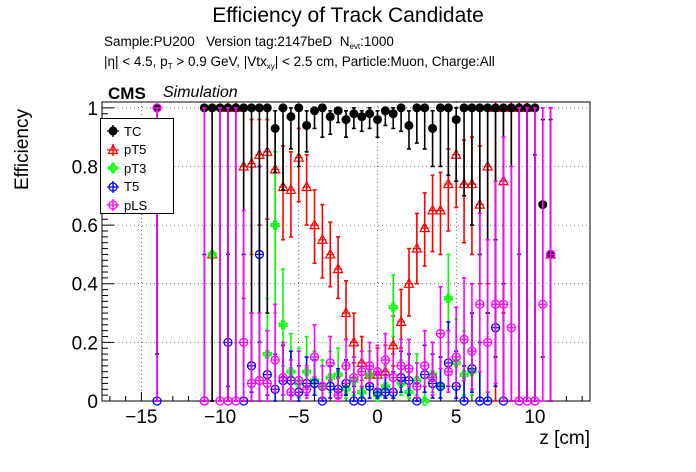 The width and height of the screenshot is (696, 472). What do you see at coordinates (270, 66) in the screenshot?
I see `vtx-subscript: xy` at bounding box center [270, 66].